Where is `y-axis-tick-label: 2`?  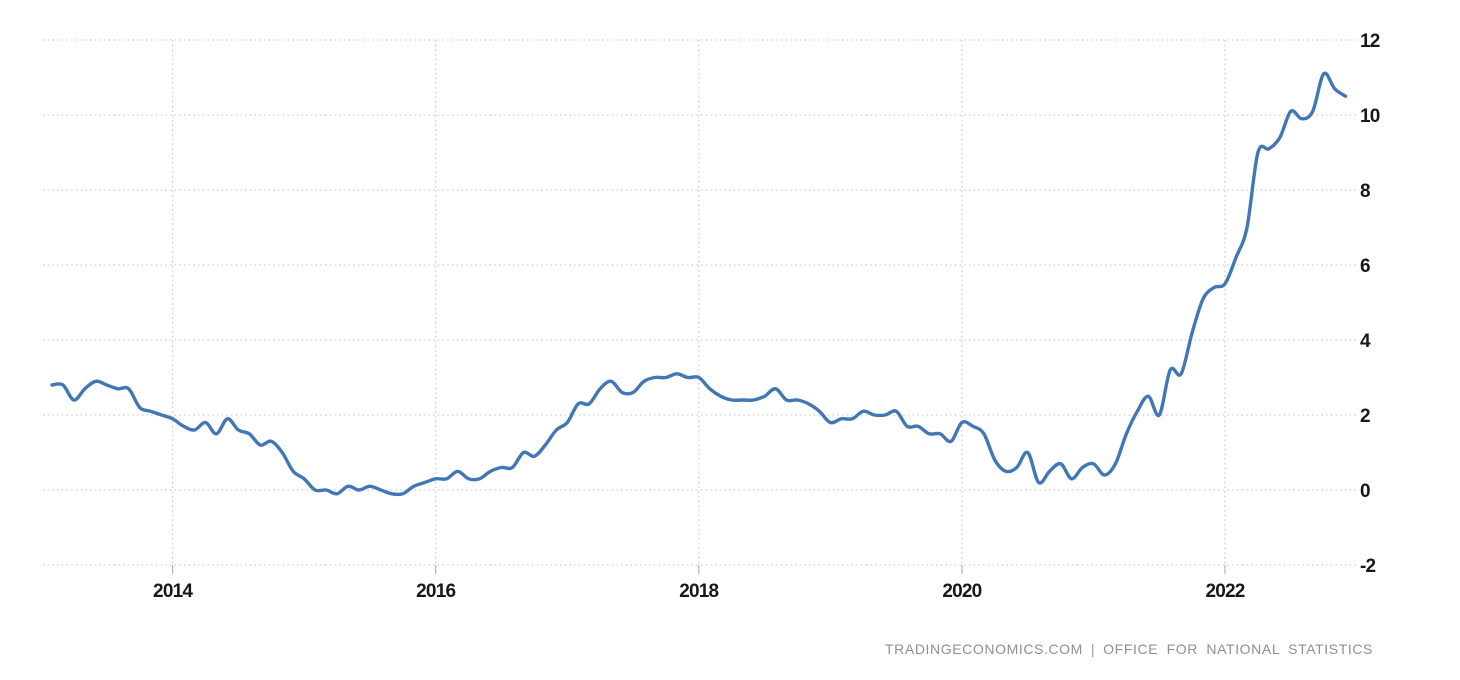 y-axis-tick-label: 2 is located at coordinates (1365, 416).